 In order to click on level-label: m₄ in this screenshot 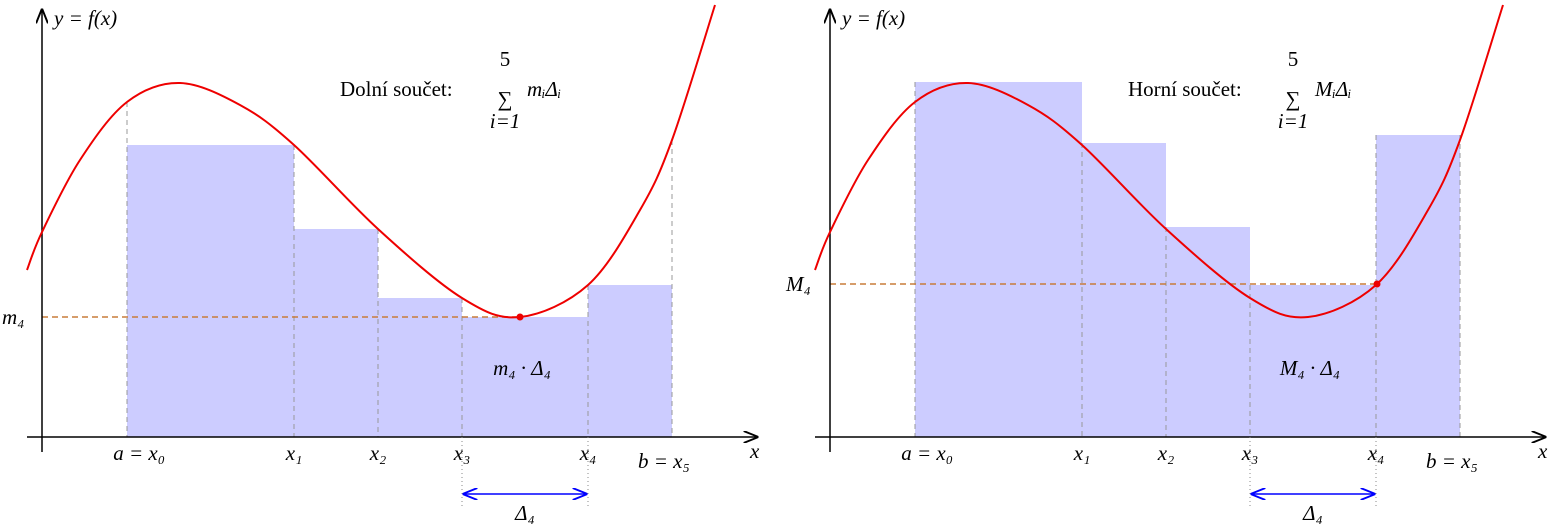, I will do `click(13, 317)`.